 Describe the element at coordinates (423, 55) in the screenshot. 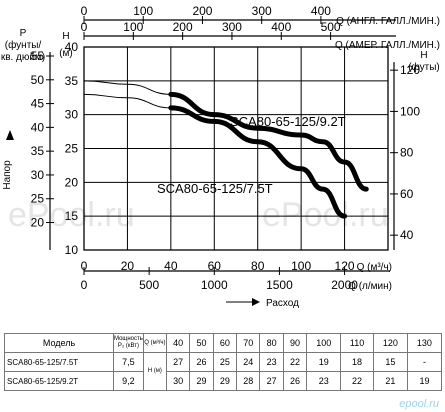

I see `y-axis-label-ft: H` at that location.